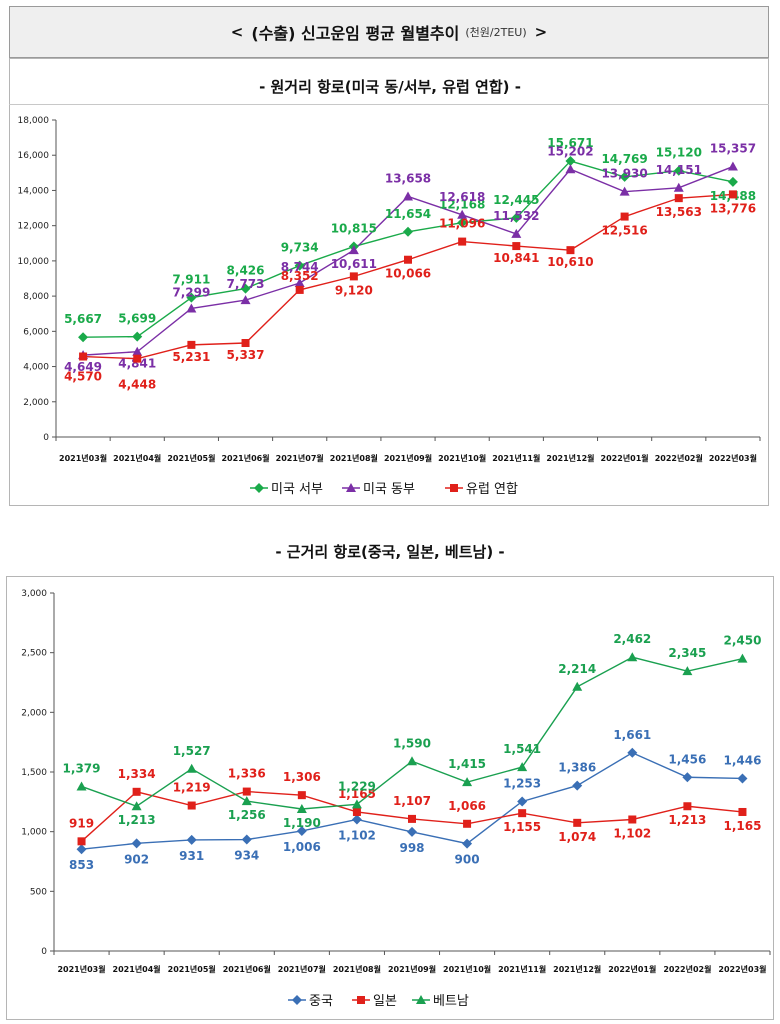 The width and height of the screenshot is (780, 1024). I want to click on data-label: 902, so click(136, 859).